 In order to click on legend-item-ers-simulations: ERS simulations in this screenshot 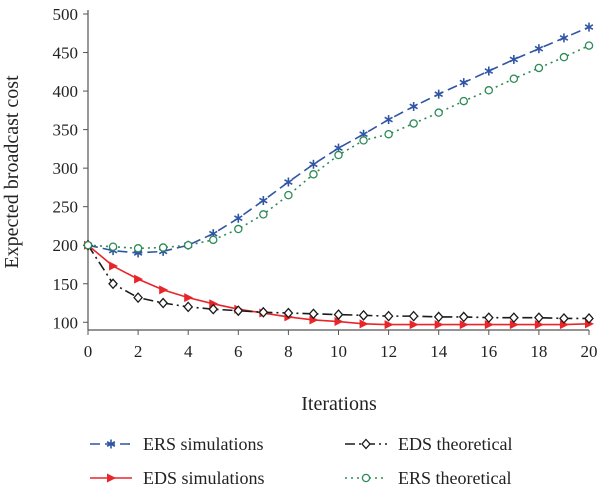, I will do `click(177, 444)`.